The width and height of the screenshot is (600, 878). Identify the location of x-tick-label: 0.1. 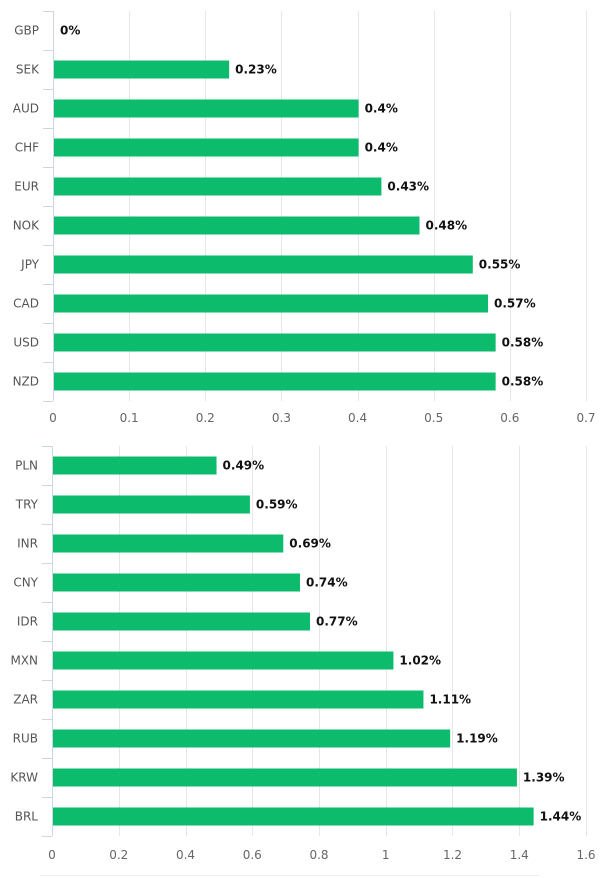
(129, 418).